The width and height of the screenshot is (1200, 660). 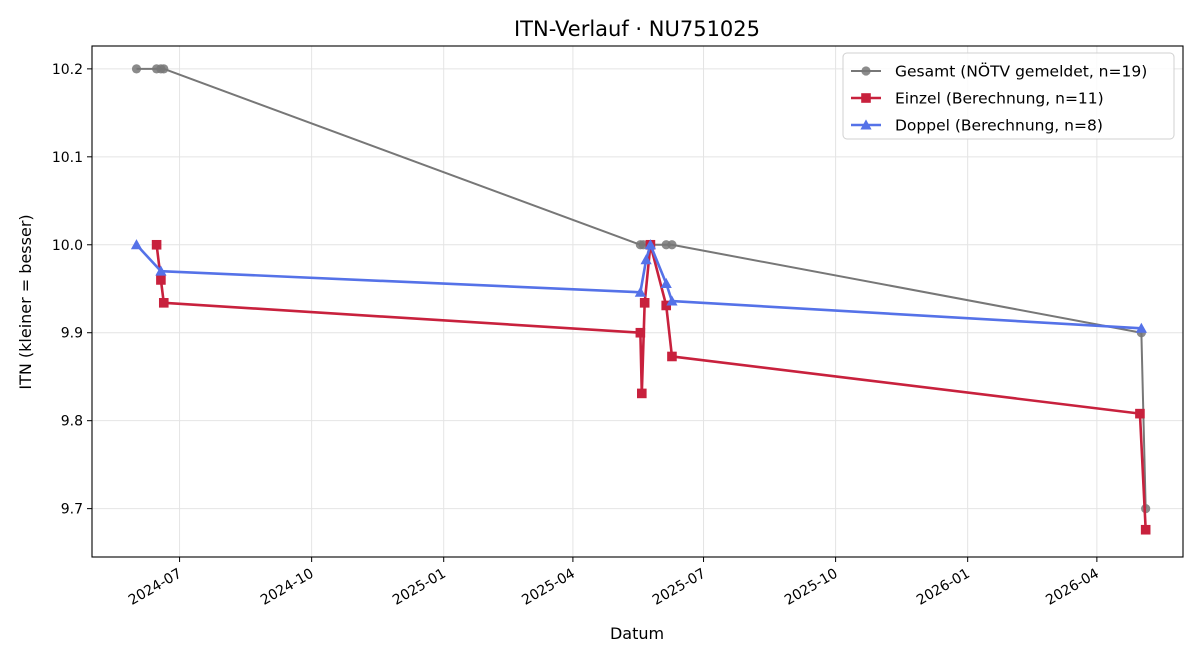 I want to click on y-axis-label: ITN (kleiner = besser), so click(x=25, y=301).